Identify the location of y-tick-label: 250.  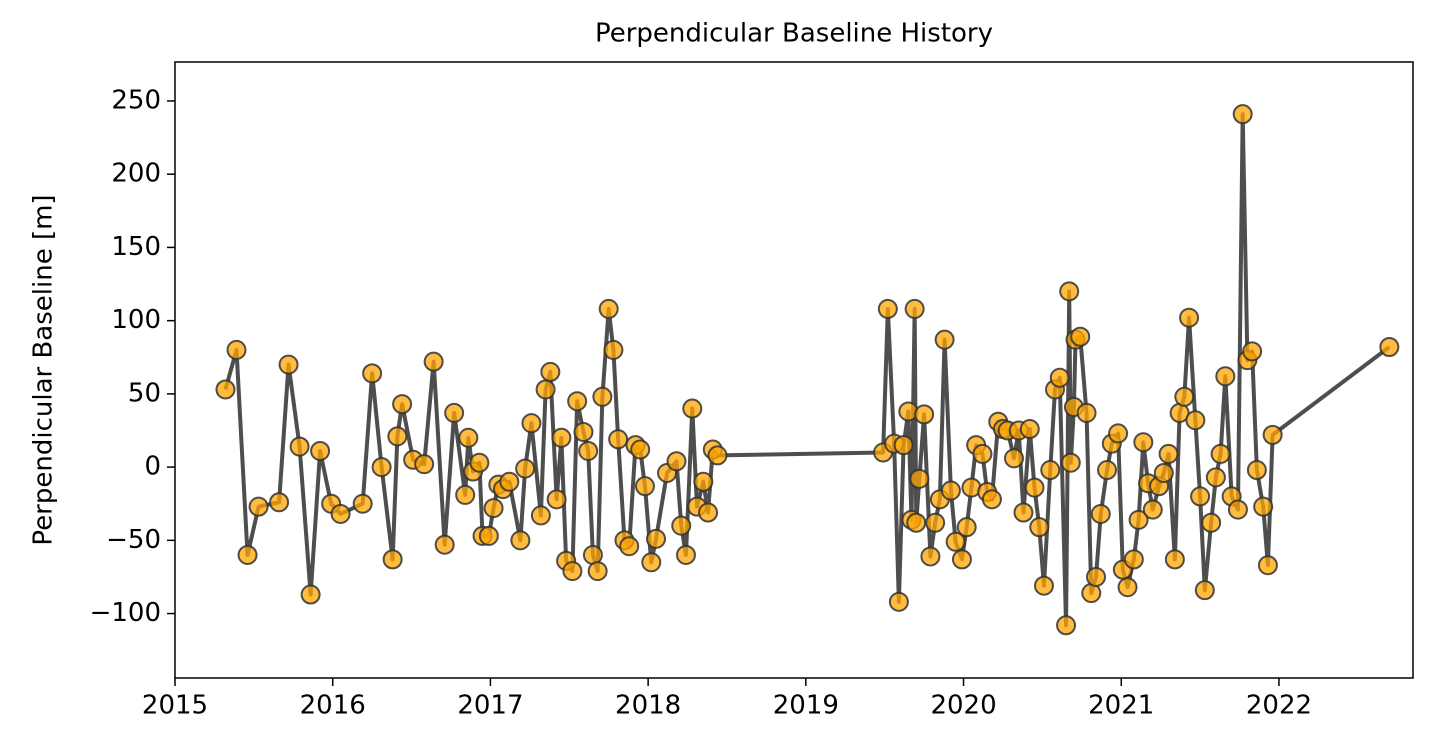
(136, 100).